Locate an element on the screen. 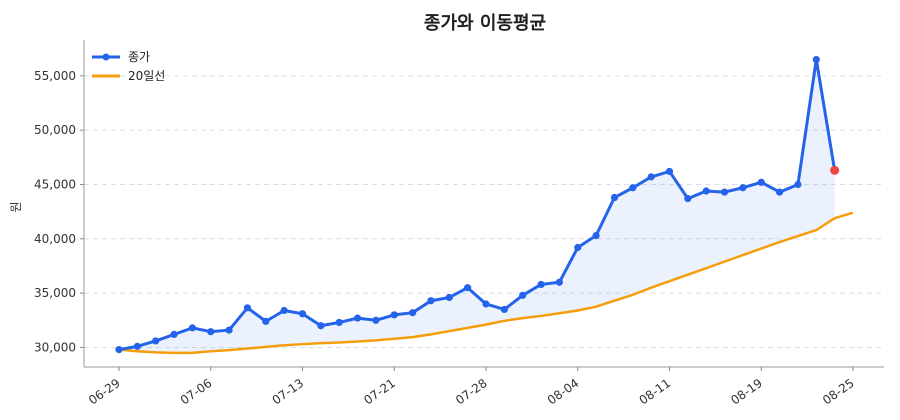 The height and width of the screenshot is (420, 900). y-tick-label: 30,000 is located at coordinates (55, 347).